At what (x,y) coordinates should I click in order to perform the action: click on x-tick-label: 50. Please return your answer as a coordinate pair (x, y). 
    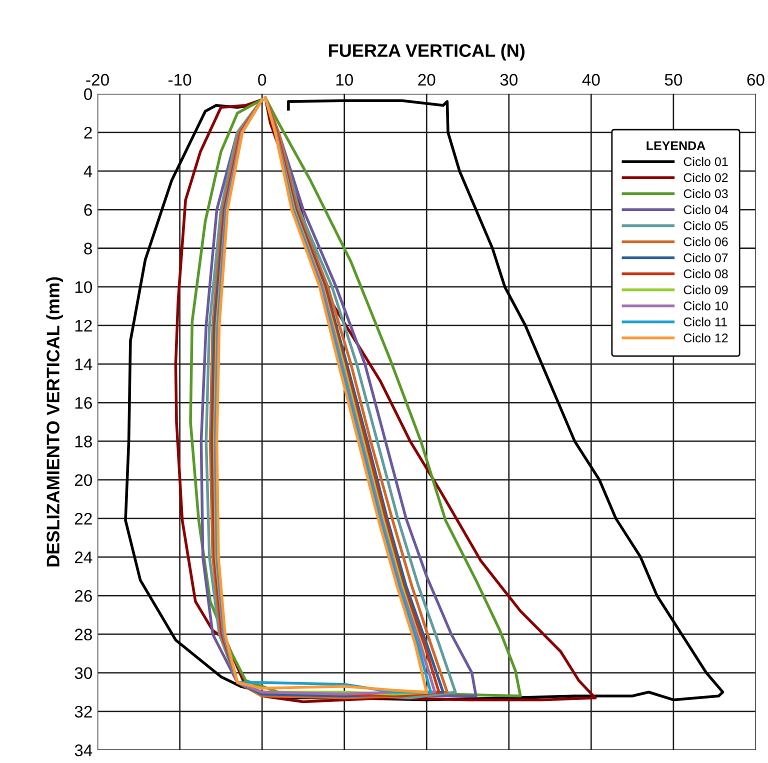
    Looking at the image, I should click on (673, 80).